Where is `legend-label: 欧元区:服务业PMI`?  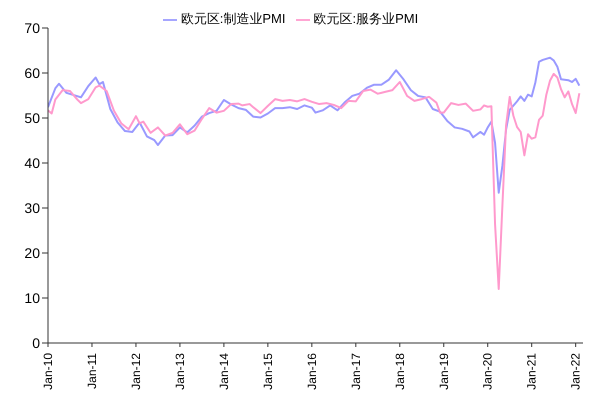 legend-label: 欧元区:服务业PMI is located at coordinates (366, 18).